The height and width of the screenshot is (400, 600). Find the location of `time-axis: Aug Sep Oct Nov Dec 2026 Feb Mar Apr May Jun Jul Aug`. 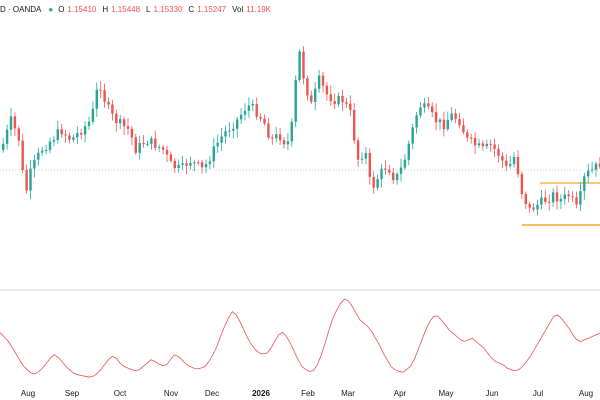

time-axis: Aug Sep Oct Nov Dec 2026 Feb Mar Apr May Jun Jul Aug is located at coordinates (307, 393).